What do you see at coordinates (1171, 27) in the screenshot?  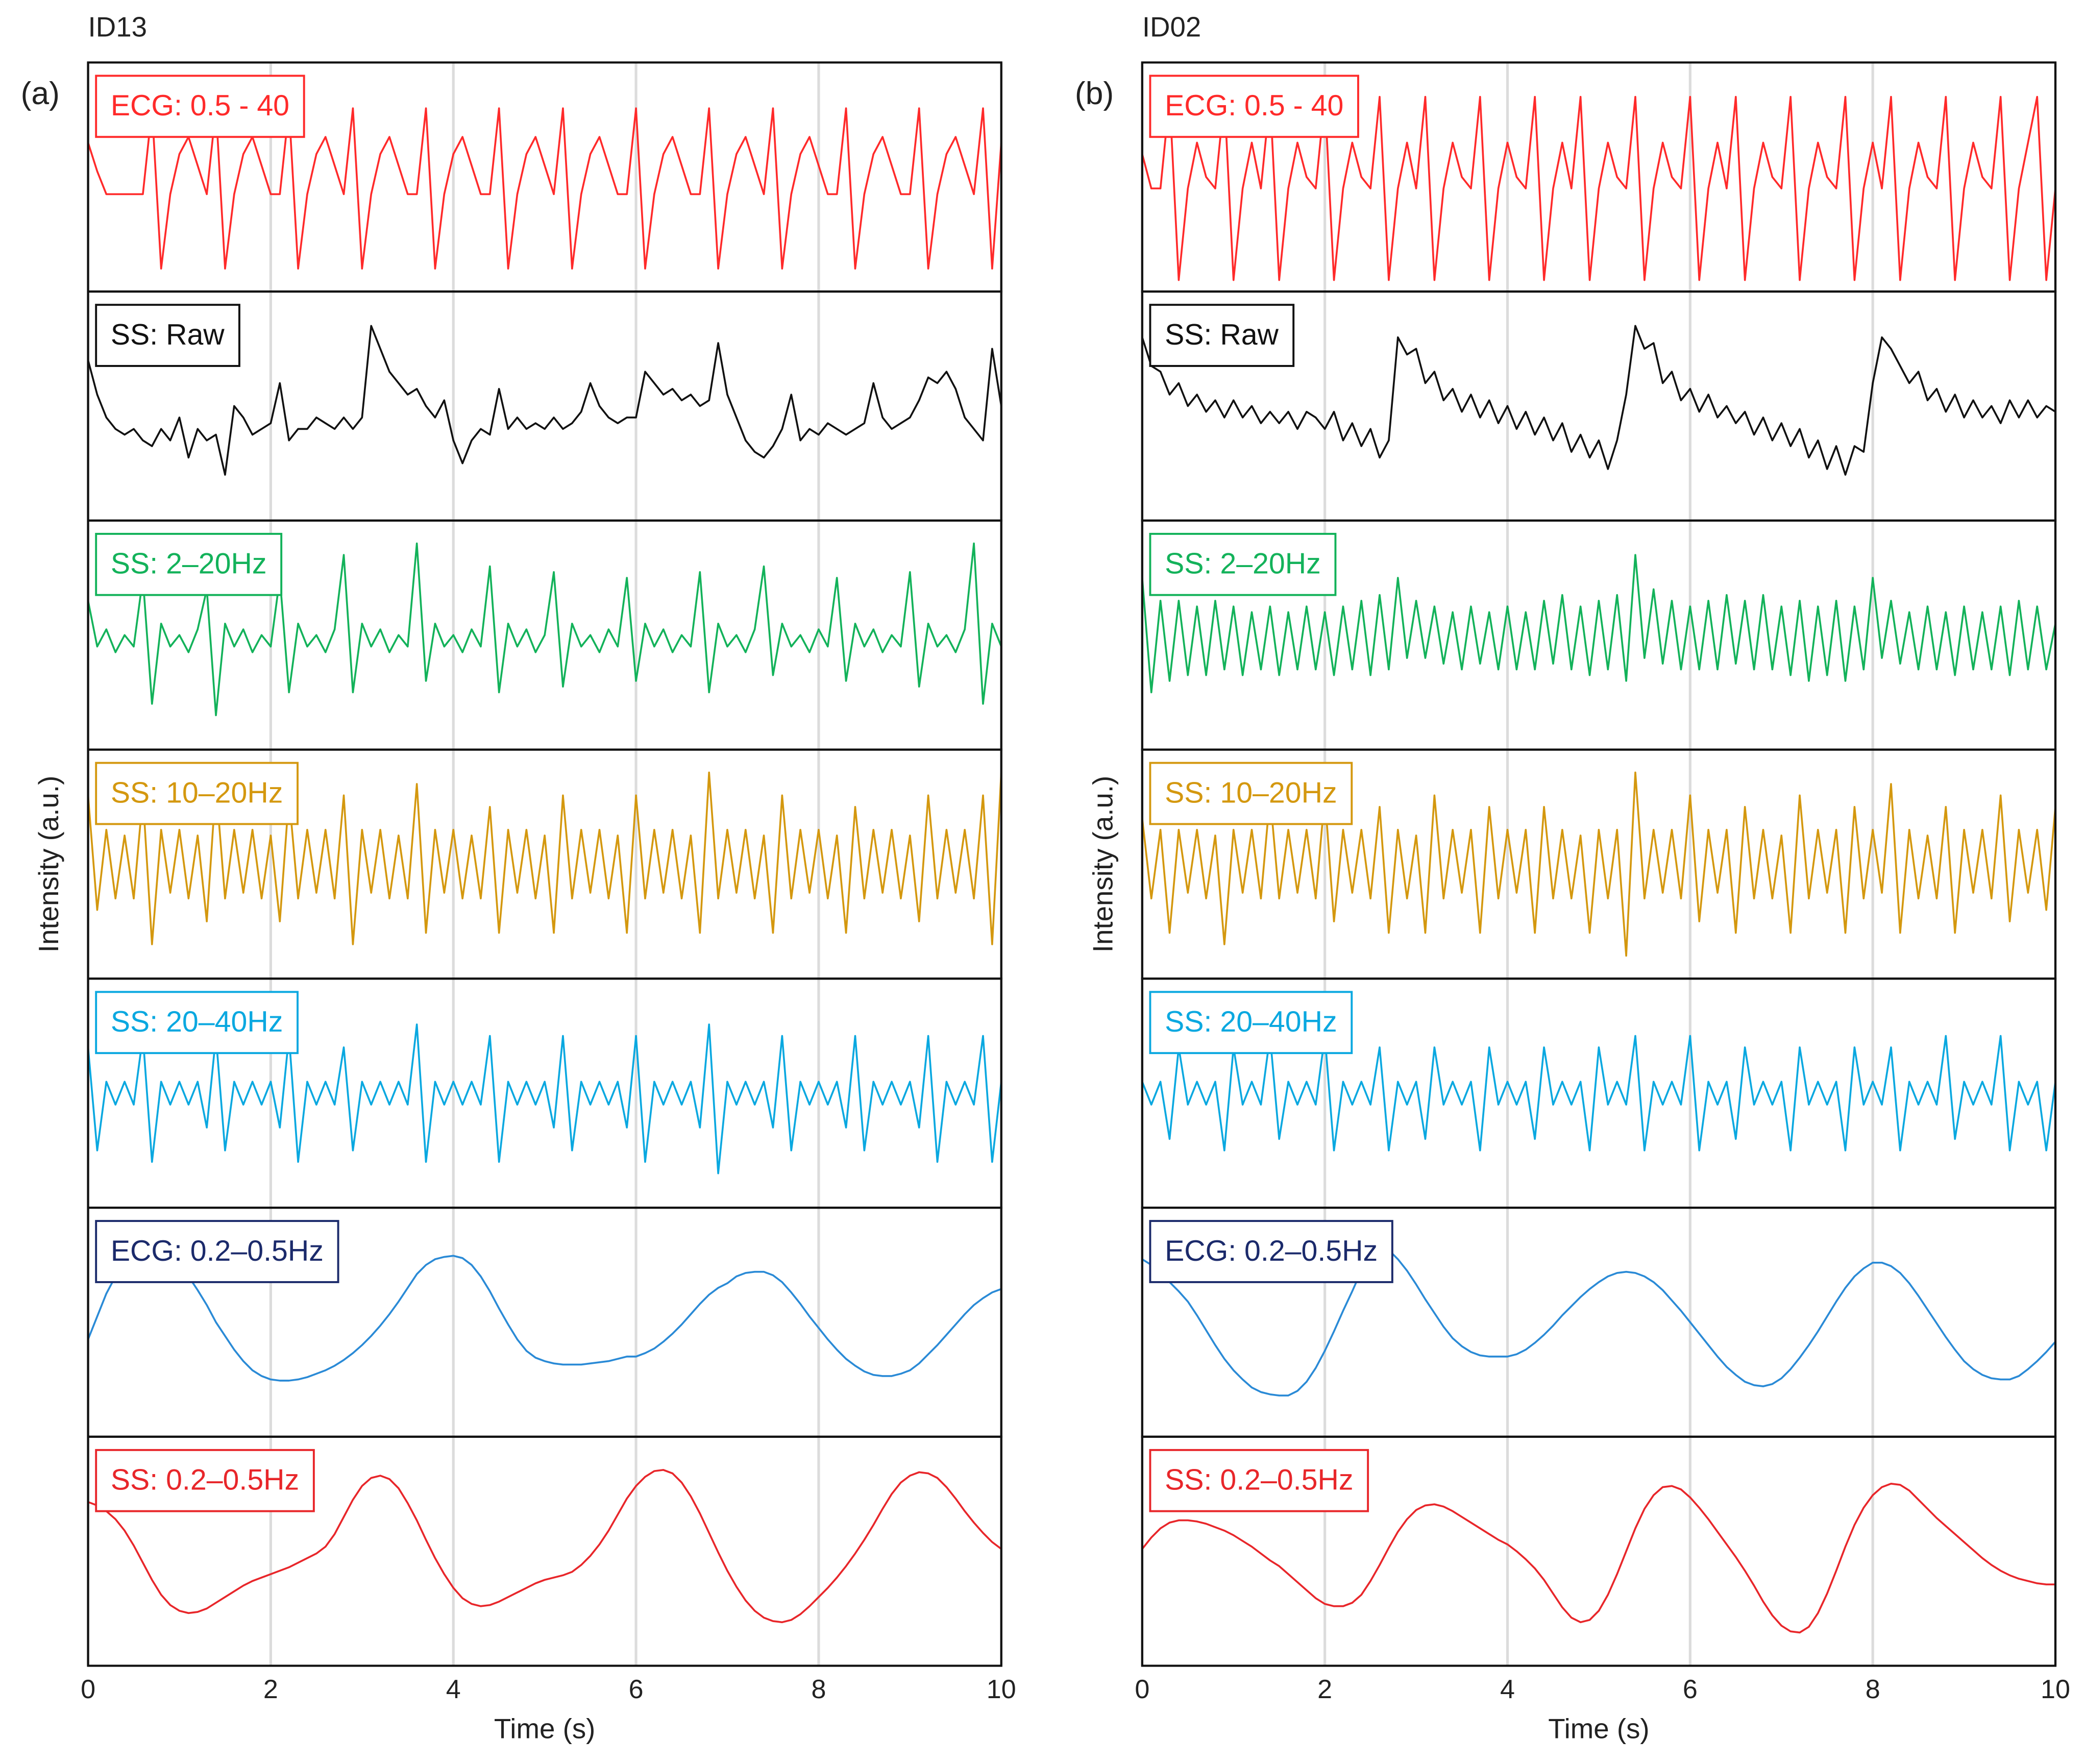 I see `chart-title: ID02` at bounding box center [1171, 27].